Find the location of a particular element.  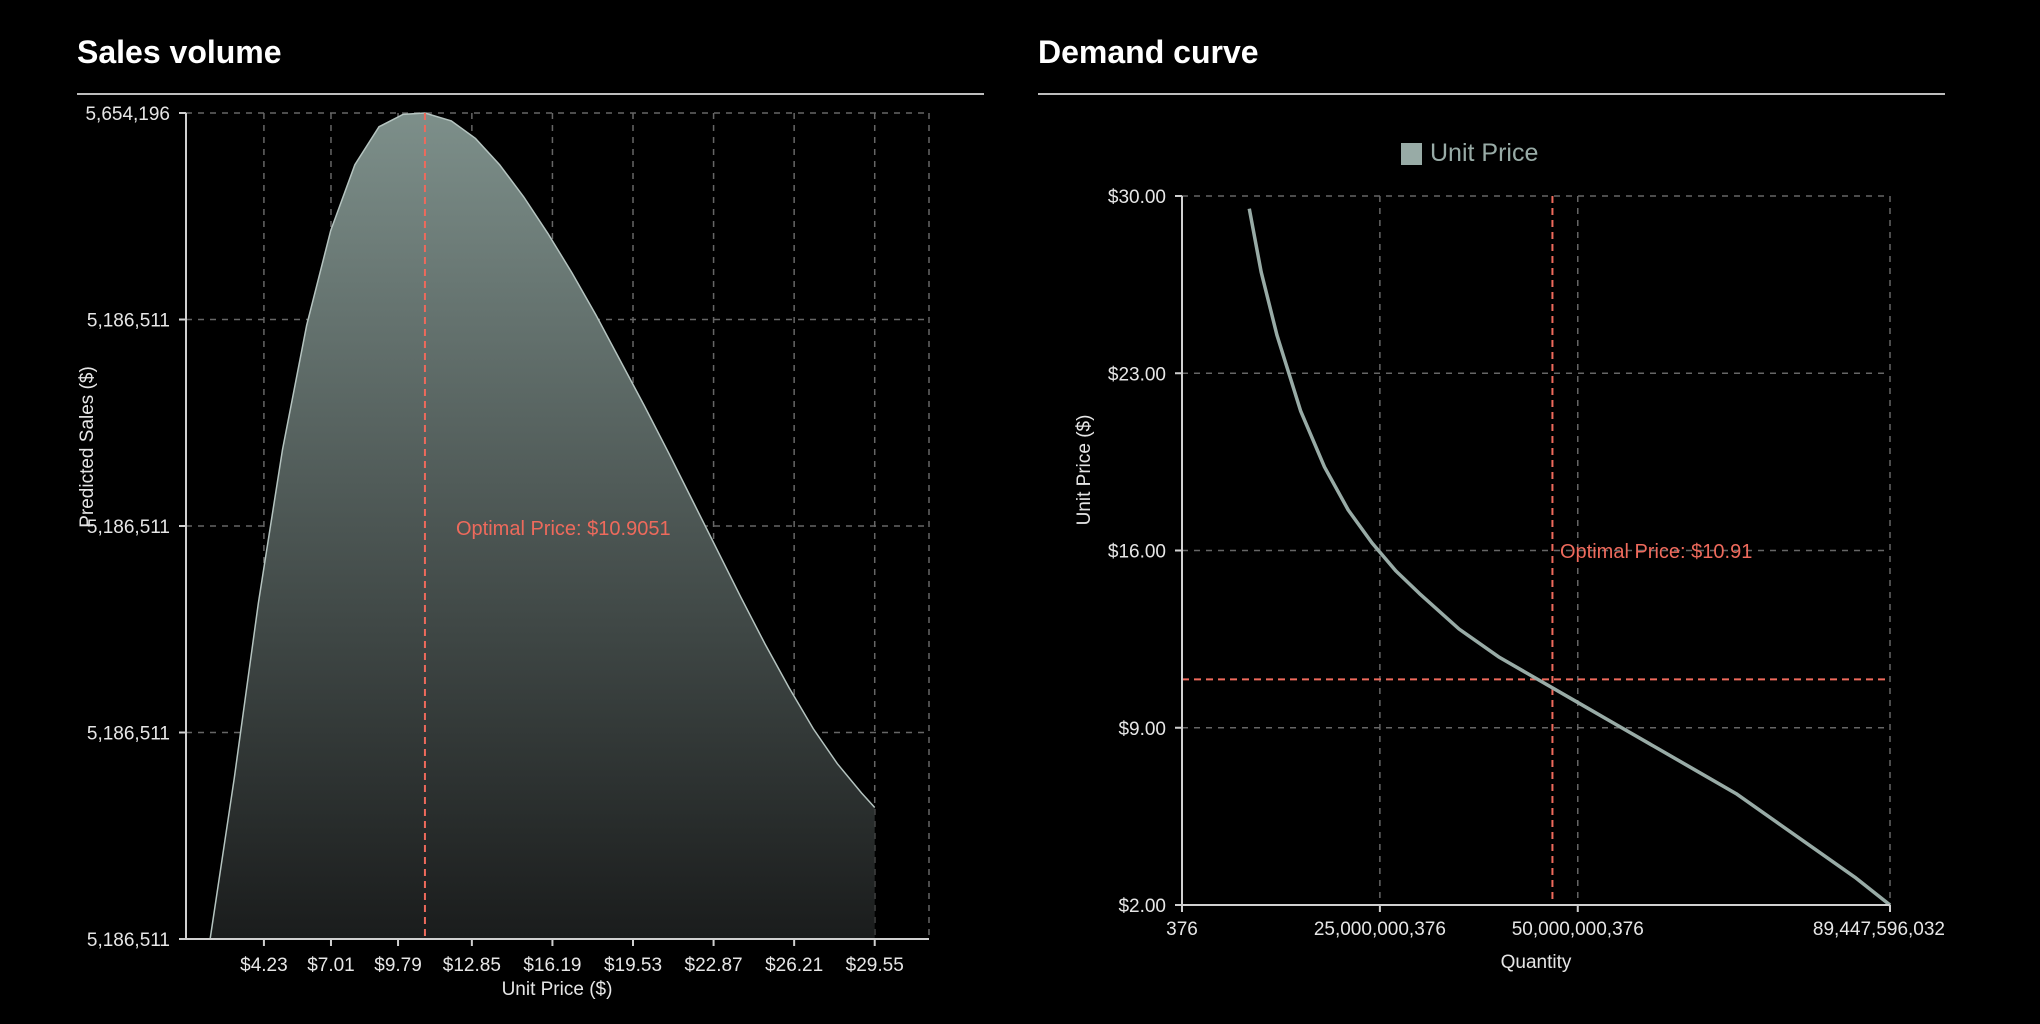

y-tick-label: $9.00 is located at coordinates (1142, 729).